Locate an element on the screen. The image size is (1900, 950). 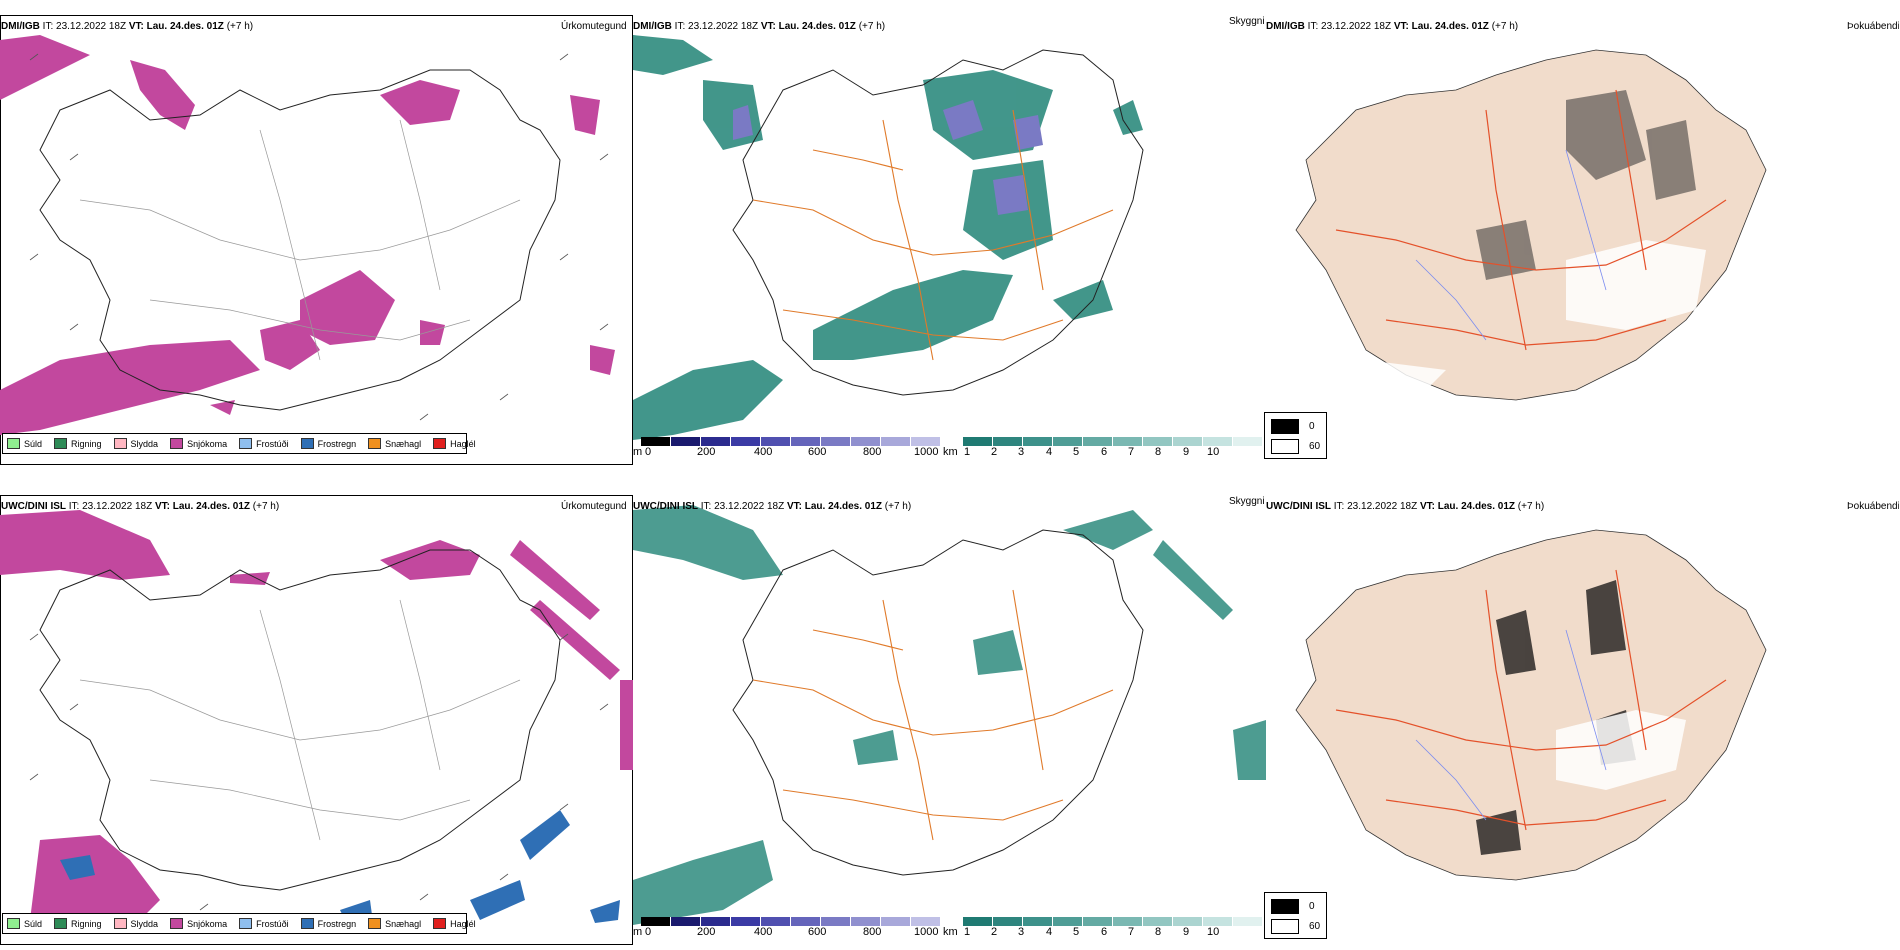
legend-label: Frostregn is located at coordinates (337, 923).